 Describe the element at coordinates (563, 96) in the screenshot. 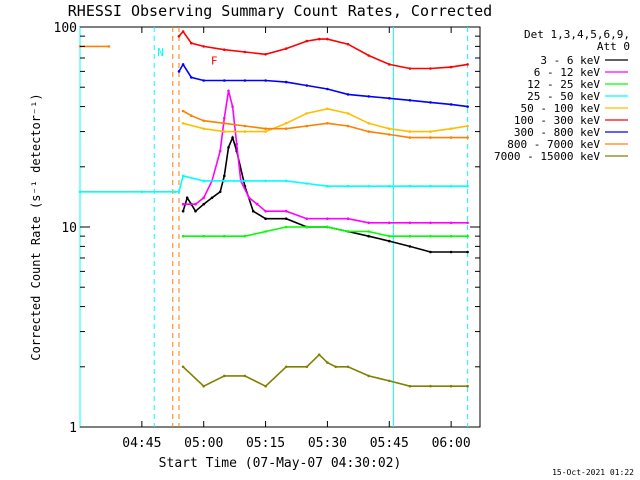

I see `legend-label-3: 25 - 50 keV` at that location.